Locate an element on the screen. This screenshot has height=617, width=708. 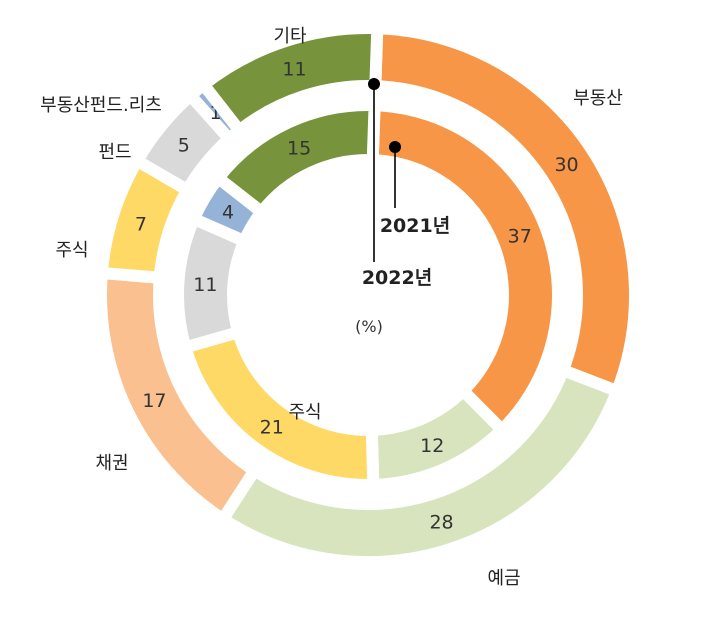
inner-value-label-other: 15 is located at coordinates (299, 148).